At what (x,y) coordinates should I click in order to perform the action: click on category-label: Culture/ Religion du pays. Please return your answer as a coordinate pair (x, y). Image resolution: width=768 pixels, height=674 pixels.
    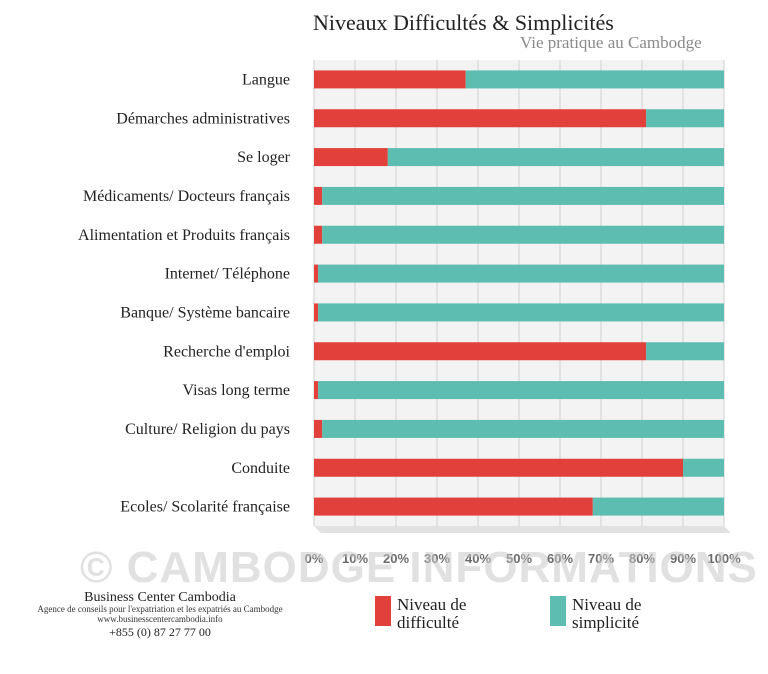
    Looking at the image, I should click on (207, 429).